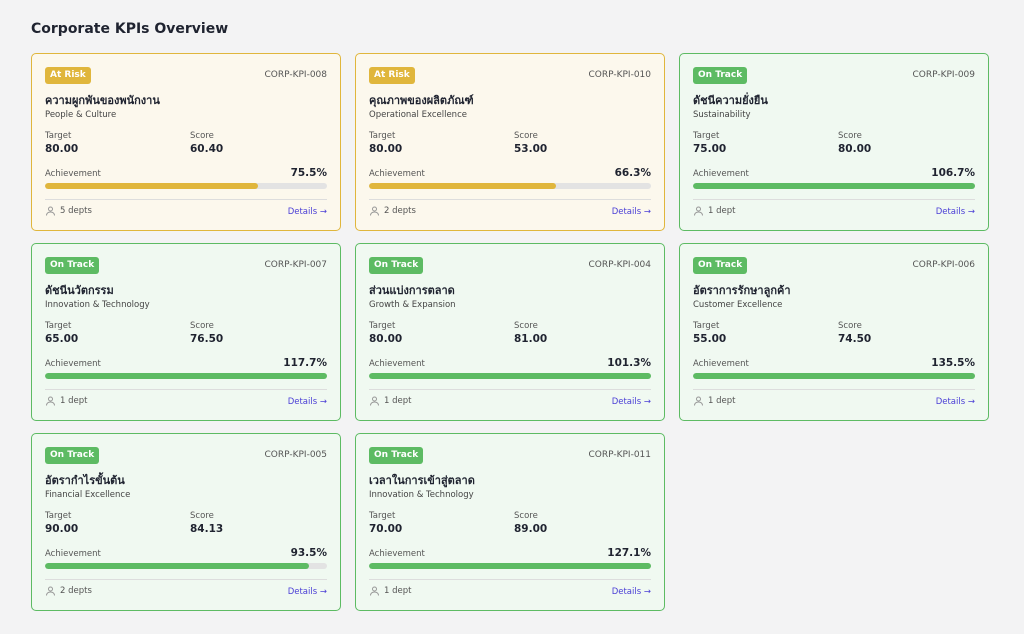 The width and height of the screenshot is (1024, 634). Describe the element at coordinates (76, 211) in the screenshot. I see `department-count: 5 depts` at that location.